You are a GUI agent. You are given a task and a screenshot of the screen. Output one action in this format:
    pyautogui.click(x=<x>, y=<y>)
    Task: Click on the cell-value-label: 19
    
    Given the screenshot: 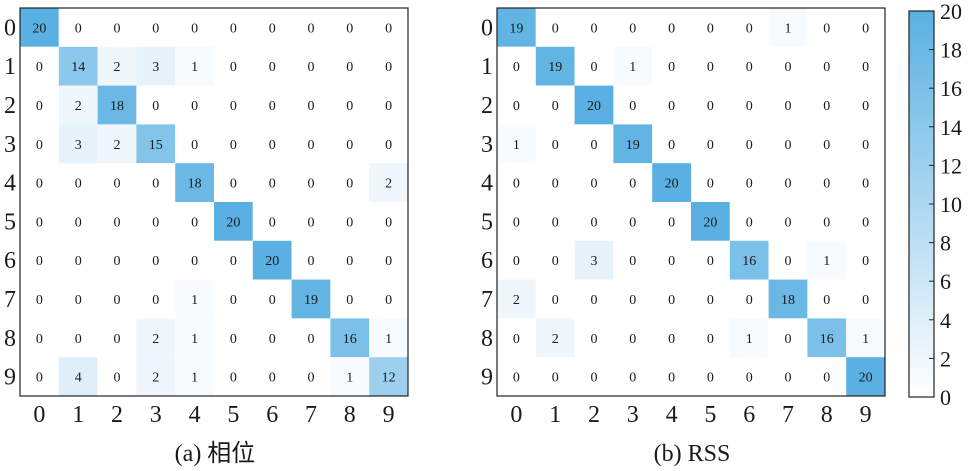 What is the action you would take?
    pyautogui.click(x=311, y=300)
    